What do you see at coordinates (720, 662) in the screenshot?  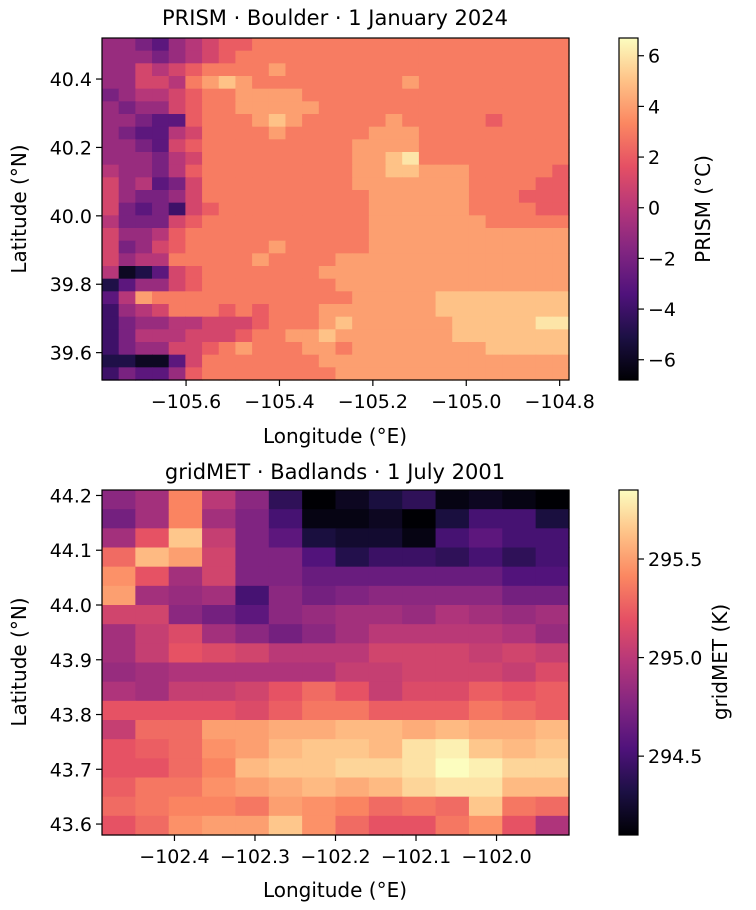 I see `gridmet-colorbar-label: gridMET (K)` at bounding box center [720, 662].